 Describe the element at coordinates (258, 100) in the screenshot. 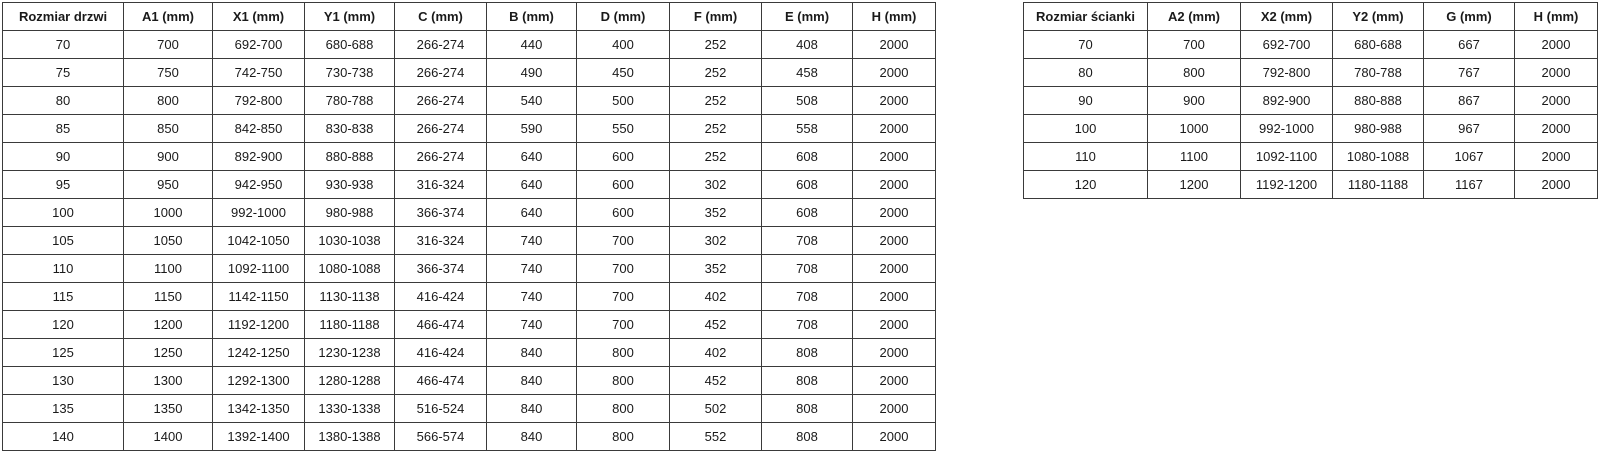

I see `table-cell: 792-800` at that location.